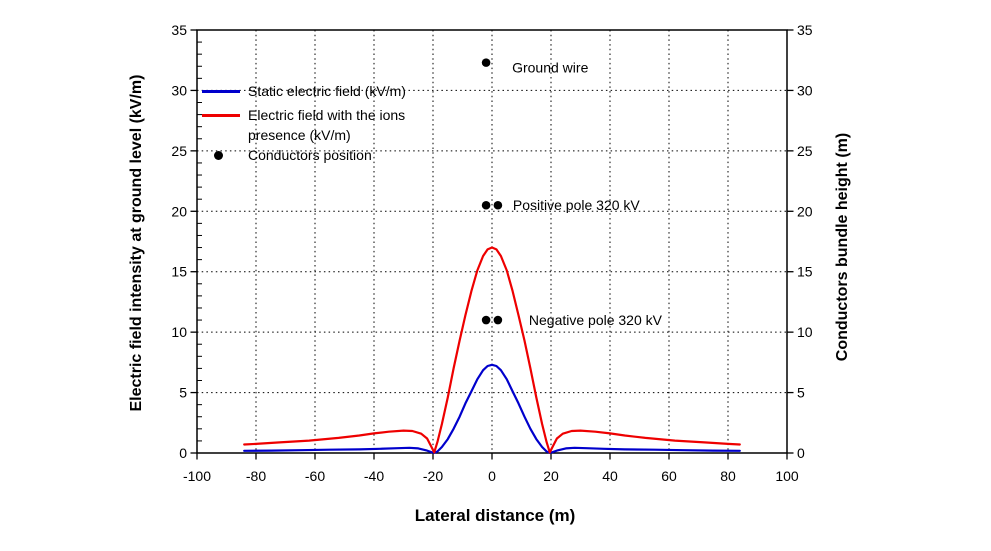 The height and width of the screenshot is (551, 991). Describe the element at coordinates (495, 515) in the screenshot. I see `x-axis-title: Lateral distance (m)` at that location.